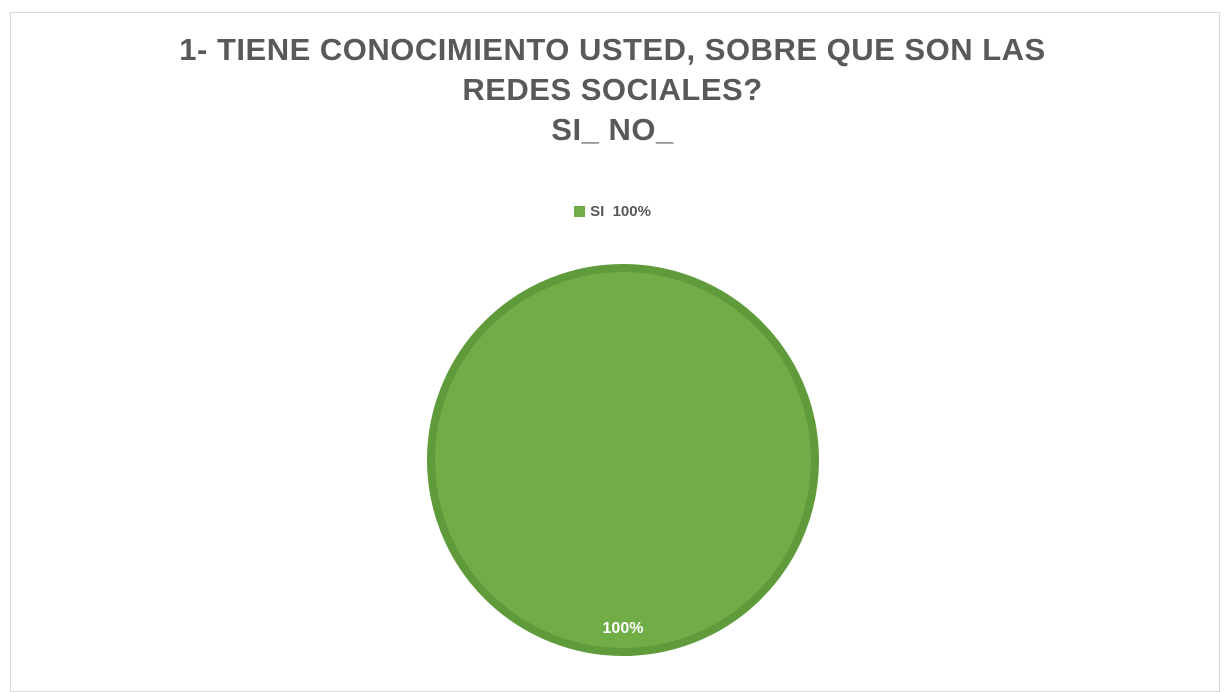  What do you see at coordinates (620, 211) in the screenshot?
I see `legend-label-si: SI 100%` at bounding box center [620, 211].